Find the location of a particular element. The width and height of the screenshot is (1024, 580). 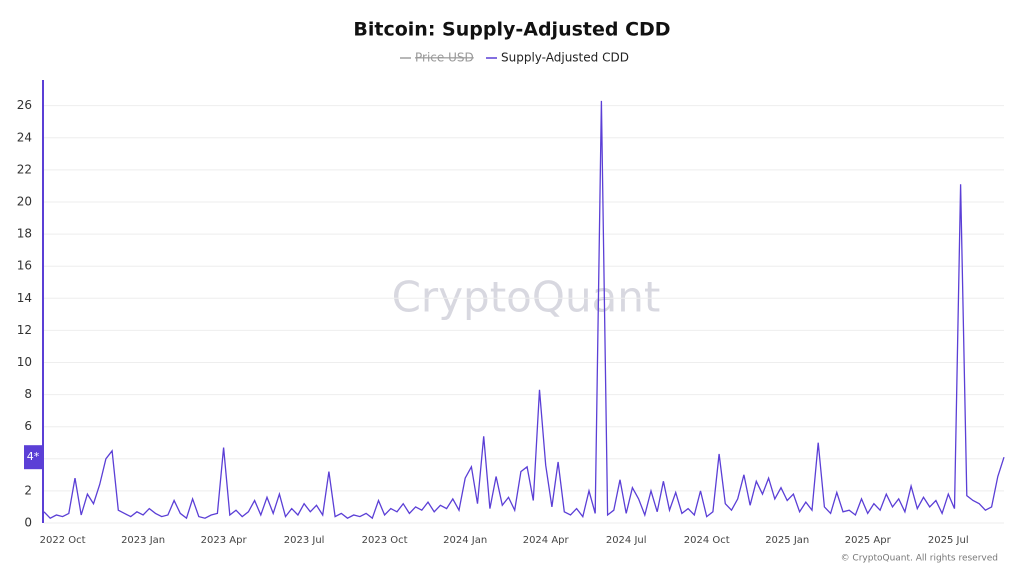

current-value-badge is located at coordinates (33, 457).